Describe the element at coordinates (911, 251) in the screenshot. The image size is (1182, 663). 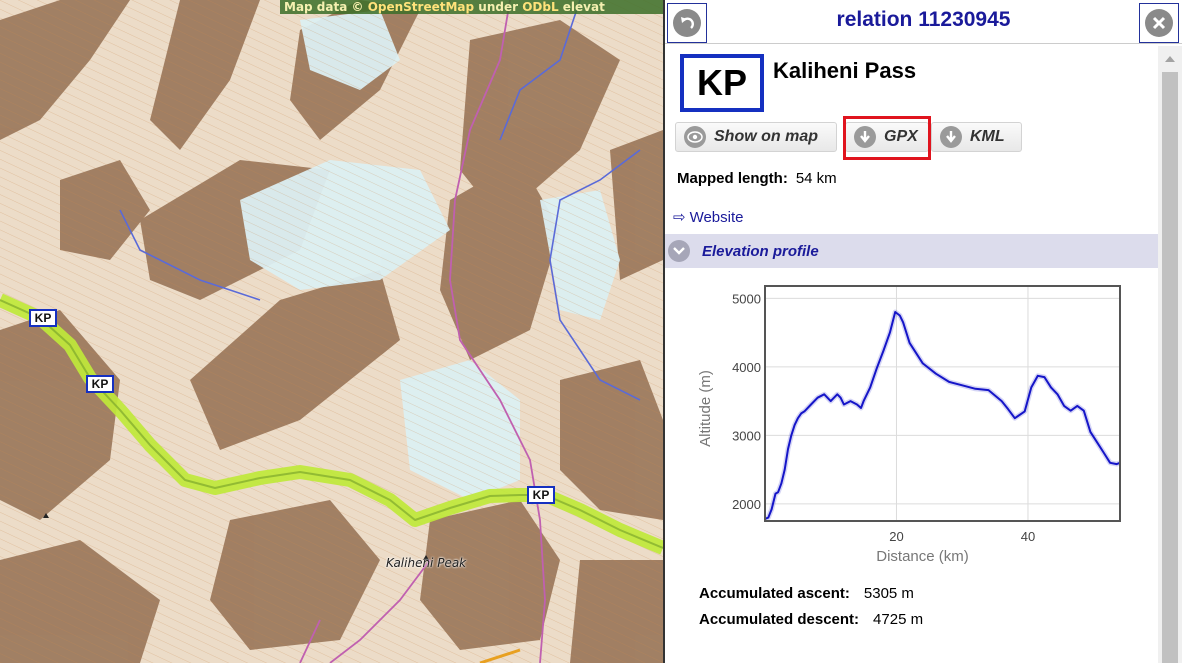
I see `elevation-profile-header: Elevation profile` at that location.